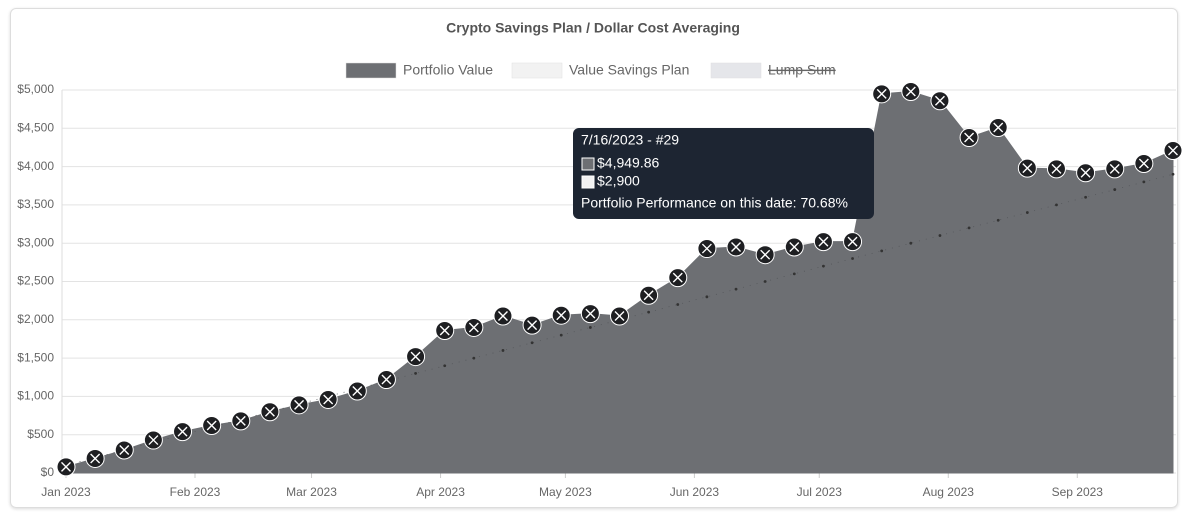 The height and width of the screenshot is (512, 1184). Describe the element at coordinates (35, 89) in the screenshot. I see `y-tick-label: $5,000` at that location.